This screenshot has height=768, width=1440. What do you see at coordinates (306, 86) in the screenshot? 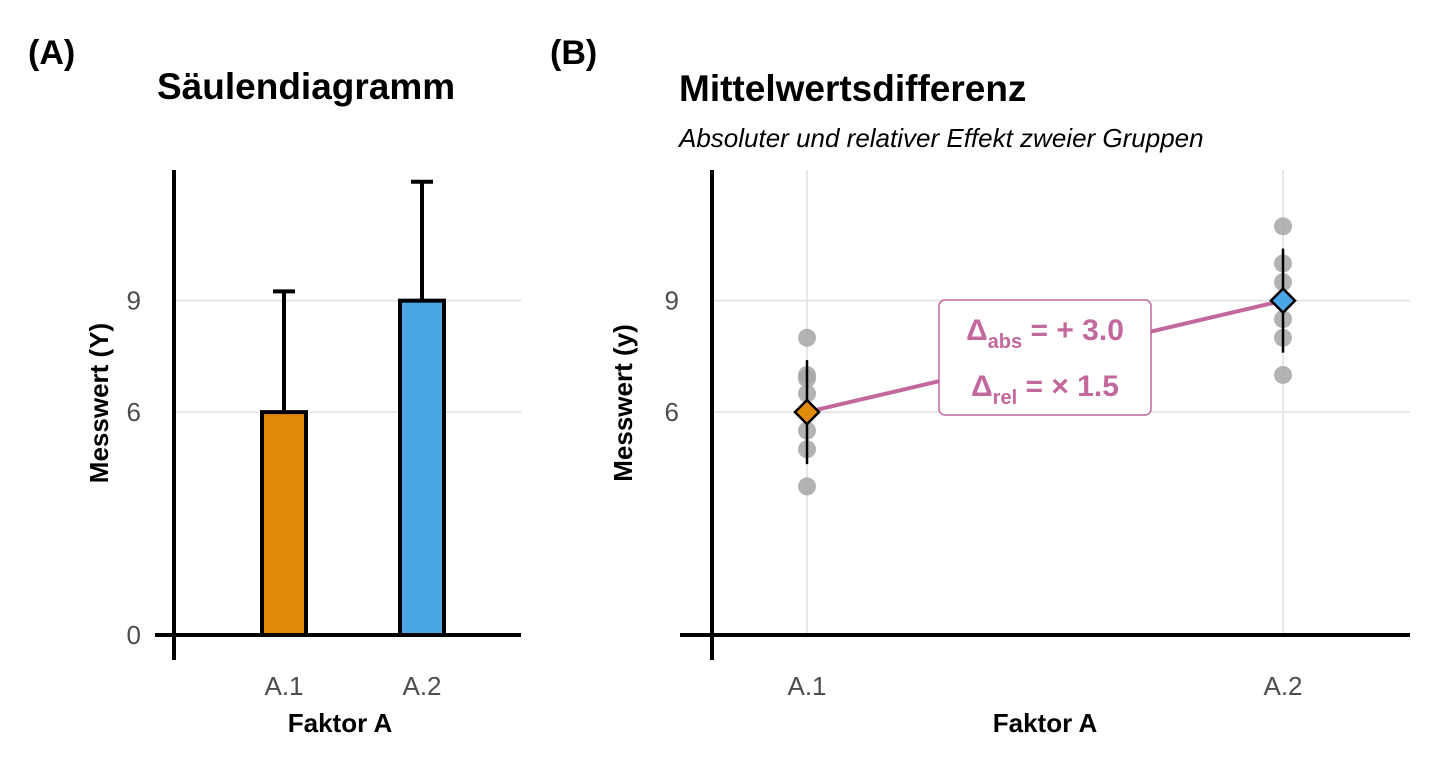
I see `panel-a-title: Säulendiagramm` at bounding box center [306, 86].